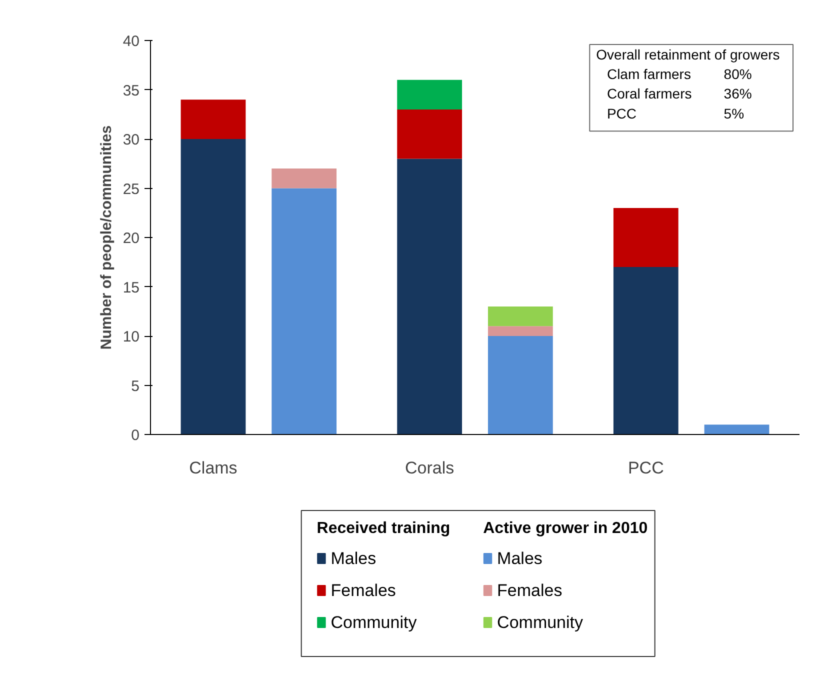 The height and width of the screenshot is (696, 839). Describe the element at coordinates (738, 94) in the screenshot. I see `annotation: 36%` at that location.